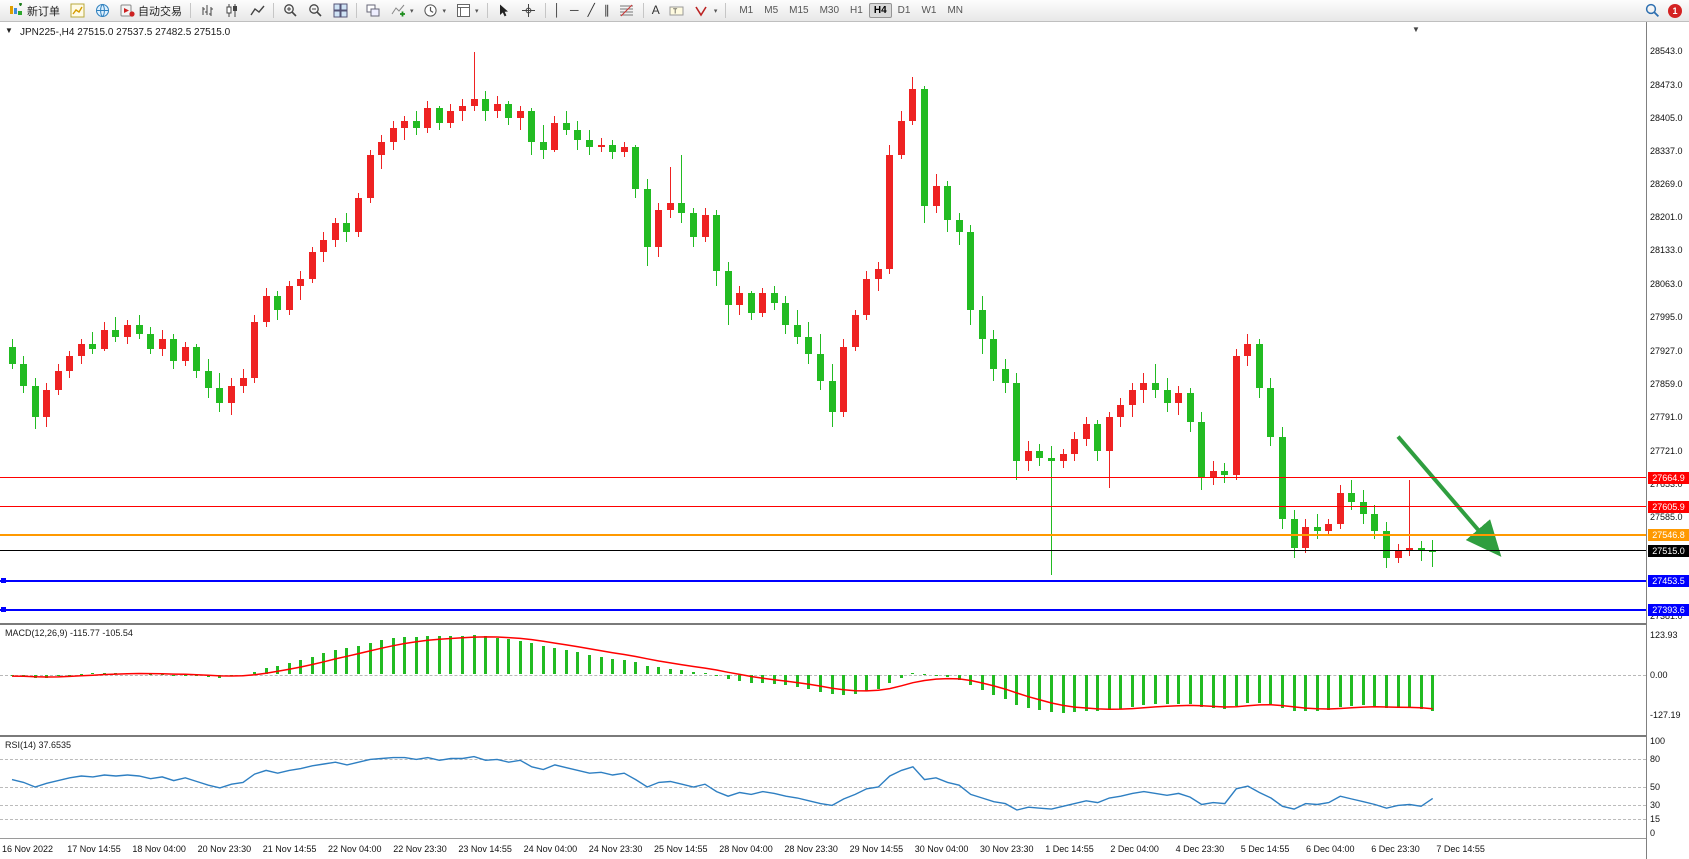 The image size is (1689, 859). What do you see at coordinates (356, 10) in the screenshot?
I see `toolbar-separator` at bounding box center [356, 10].